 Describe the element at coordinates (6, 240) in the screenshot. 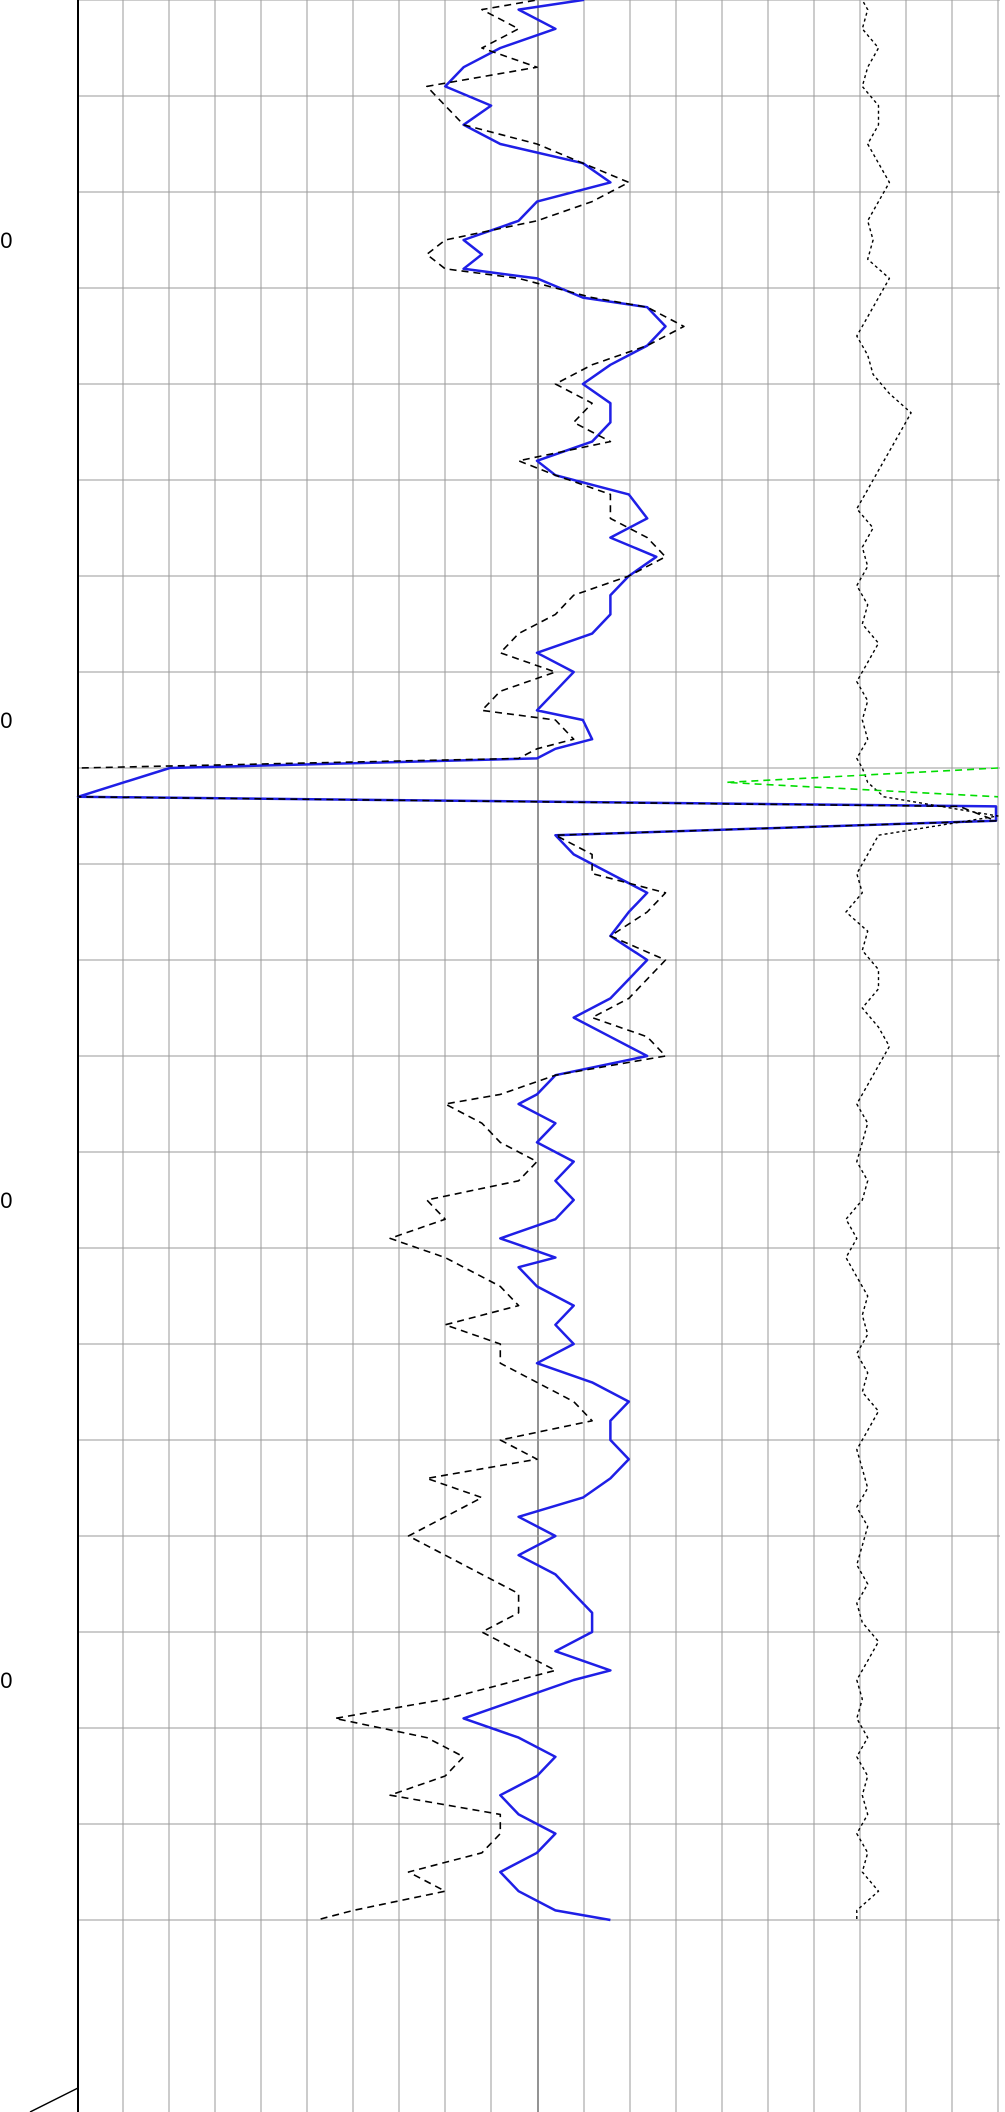

I see `depth-tick-label: 50` at that location.